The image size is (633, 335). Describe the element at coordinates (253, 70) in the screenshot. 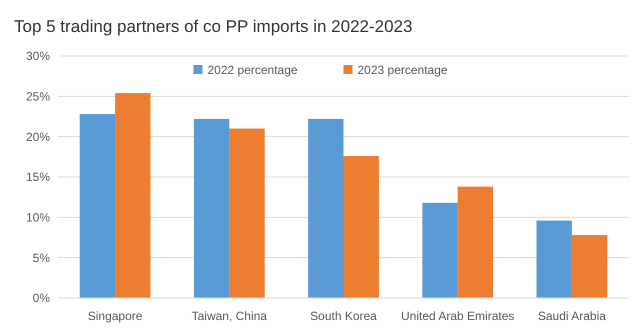

I see `legend-label: 2022 percentage` at that location.